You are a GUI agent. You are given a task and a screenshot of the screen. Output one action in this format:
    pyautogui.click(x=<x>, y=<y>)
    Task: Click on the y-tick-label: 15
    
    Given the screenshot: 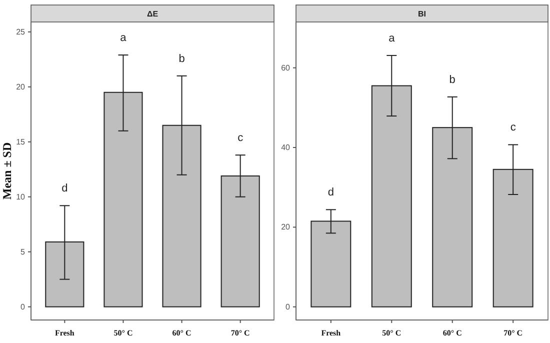 What is the action you would take?
    pyautogui.click(x=21, y=141)
    